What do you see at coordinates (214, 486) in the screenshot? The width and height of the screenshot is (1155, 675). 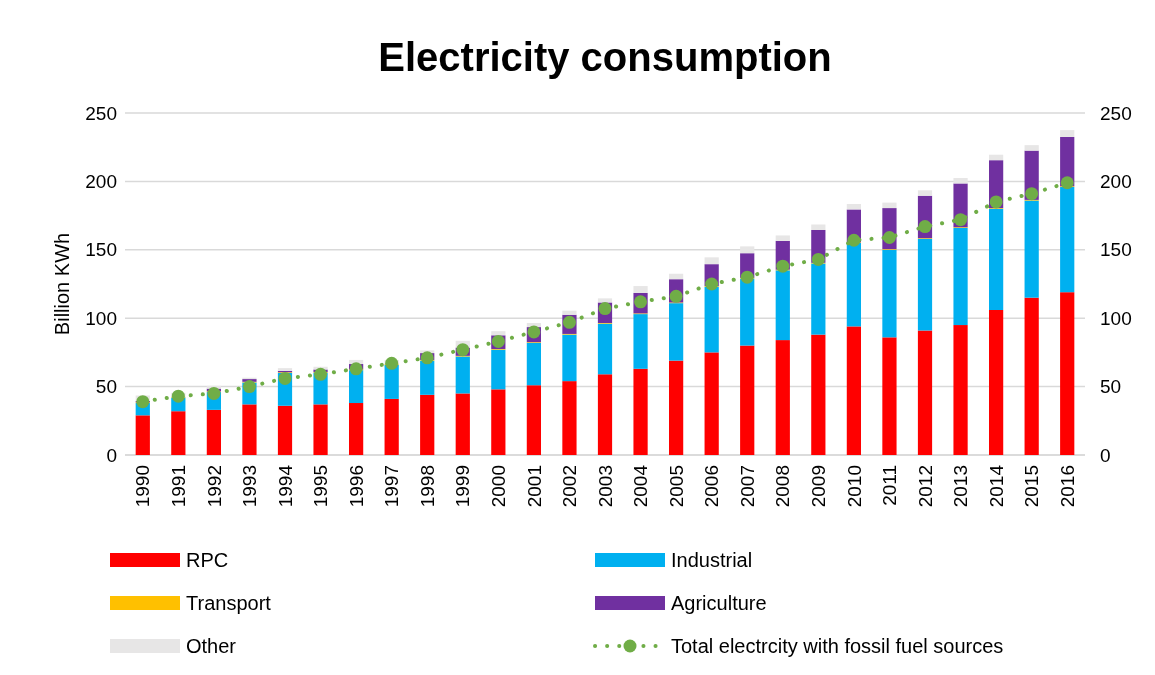 I see `x-tick-label: 1992` at bounding box center [214, 486].